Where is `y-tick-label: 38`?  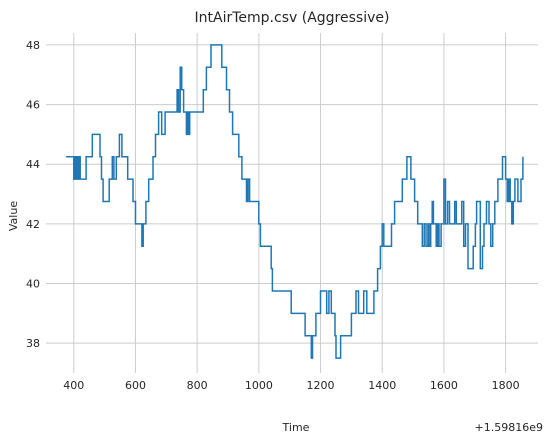 y-tick-label: 38 is located at coordinates (33, 343).